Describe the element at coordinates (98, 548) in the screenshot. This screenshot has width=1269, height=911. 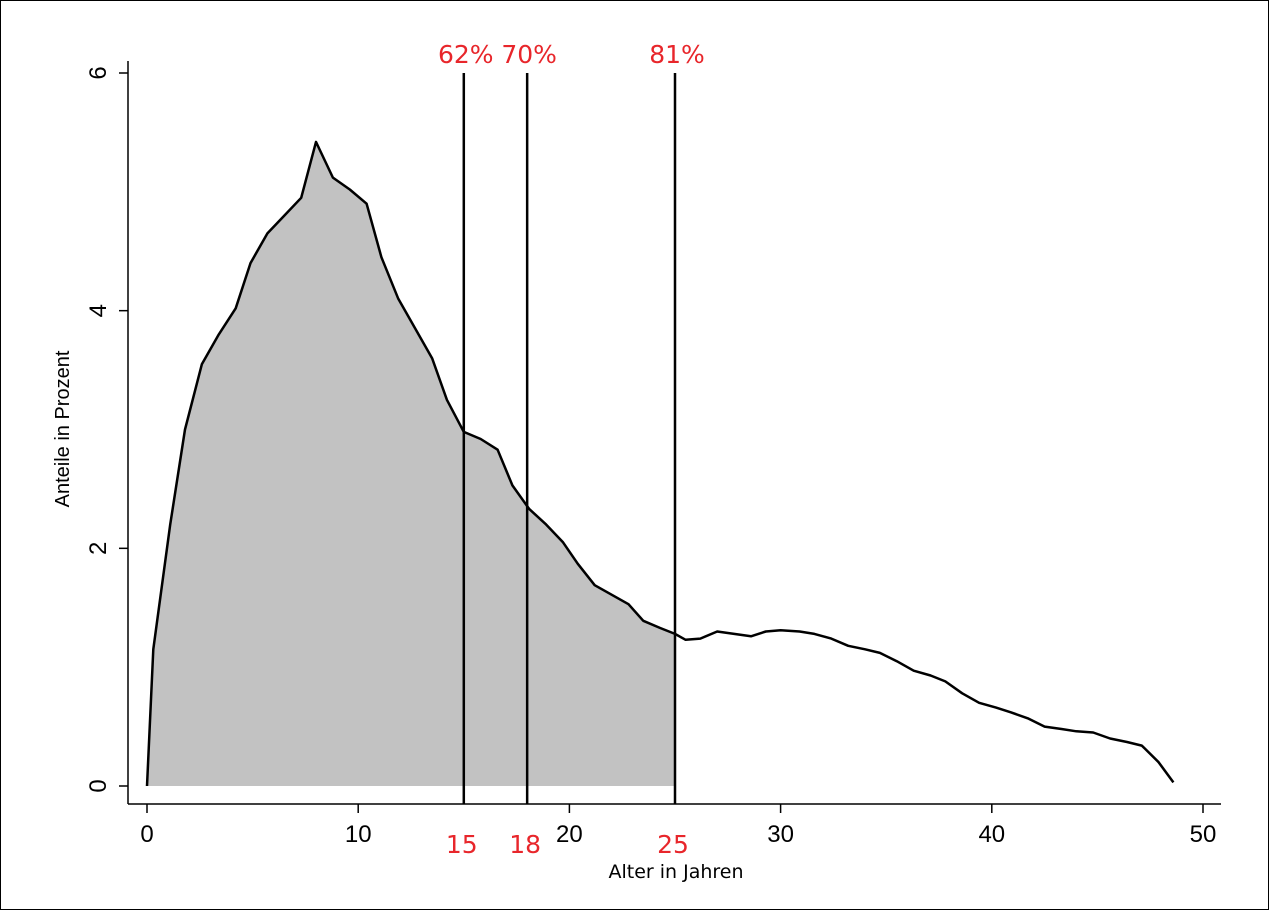
I see `y-tick-label: 2` at that location.